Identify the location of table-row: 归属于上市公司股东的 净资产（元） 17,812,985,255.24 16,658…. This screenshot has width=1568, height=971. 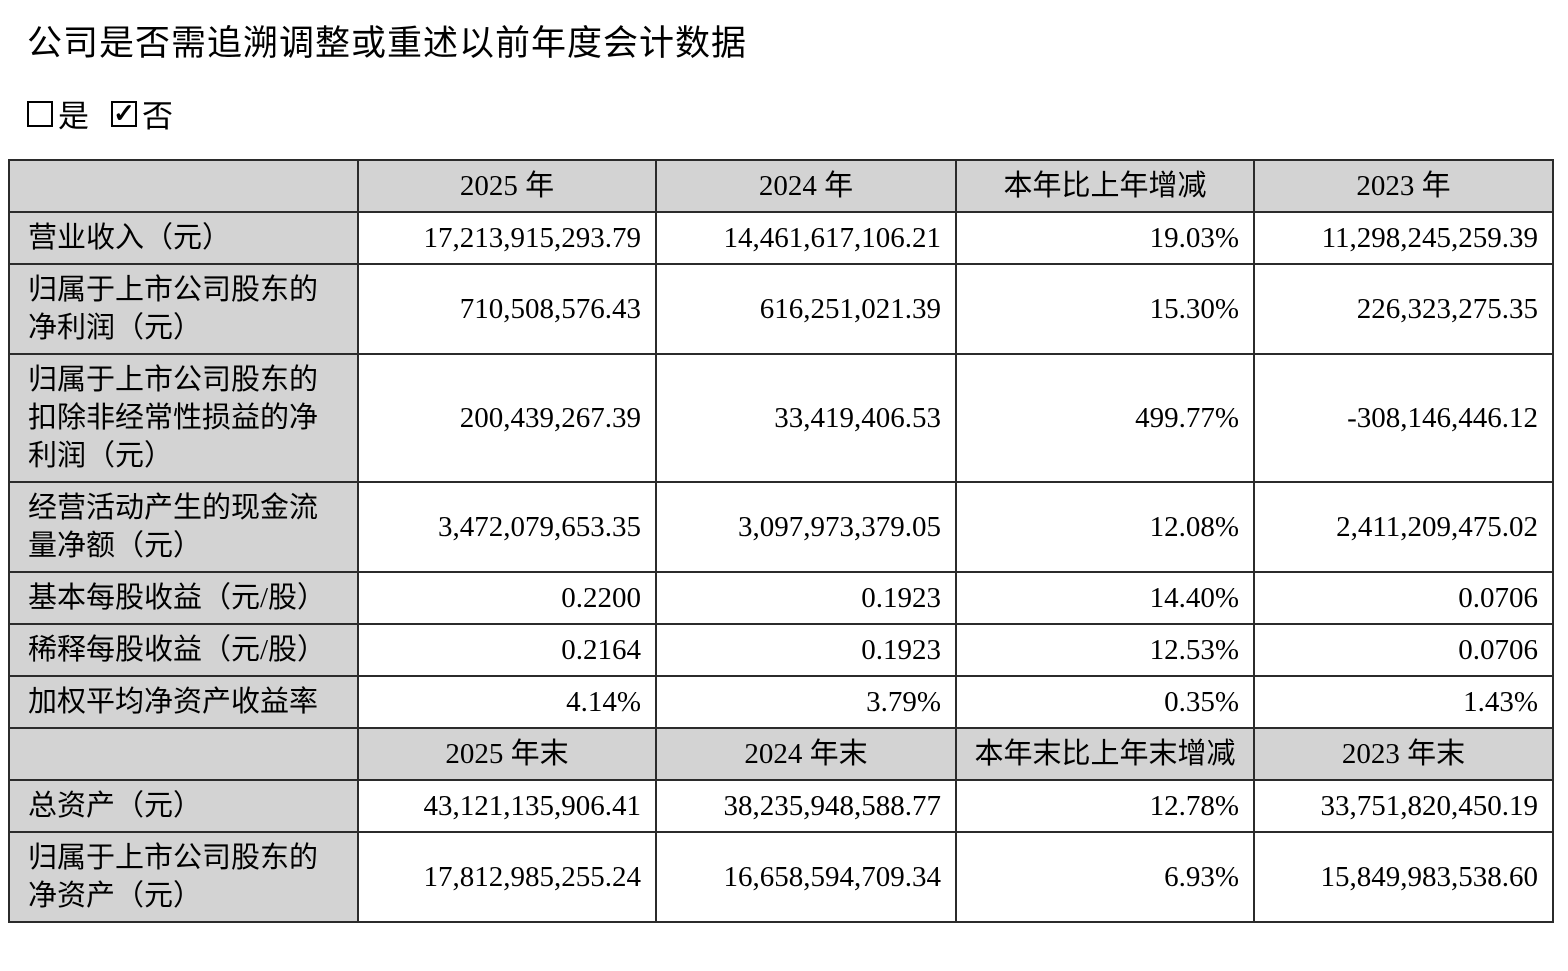
(781, 877).